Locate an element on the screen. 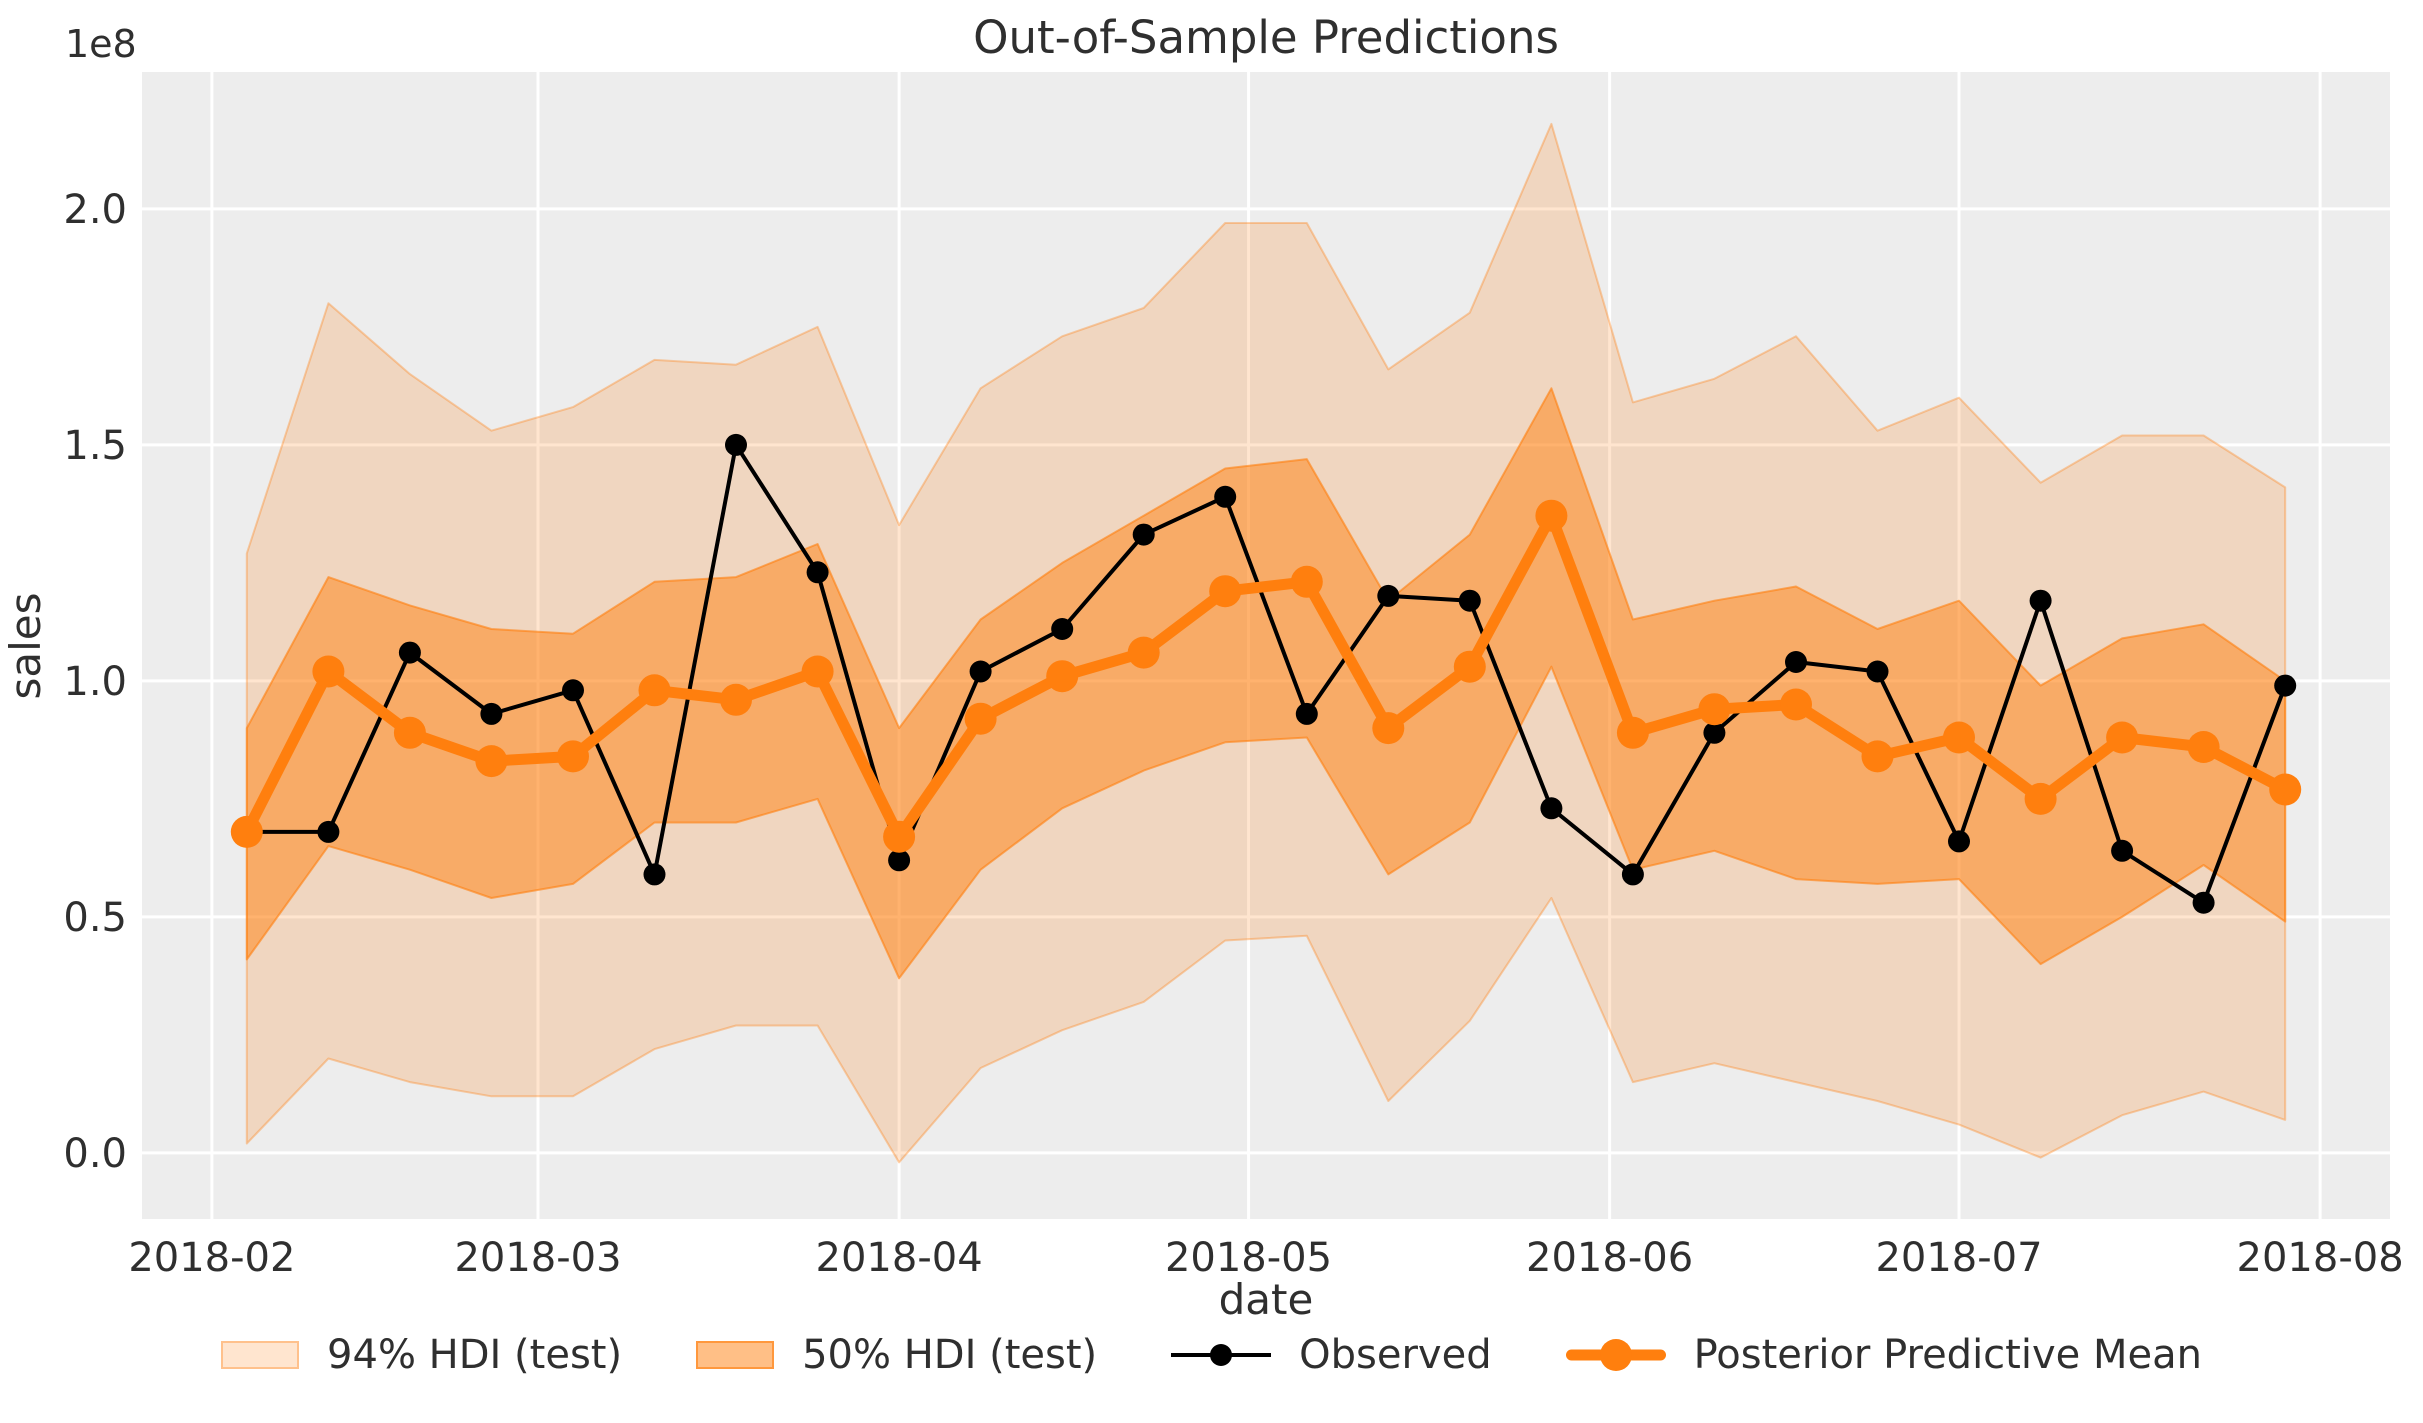 The image size is (2423, 1423). posterior-mean-line-handle is located at coordinates (1615, 1355).